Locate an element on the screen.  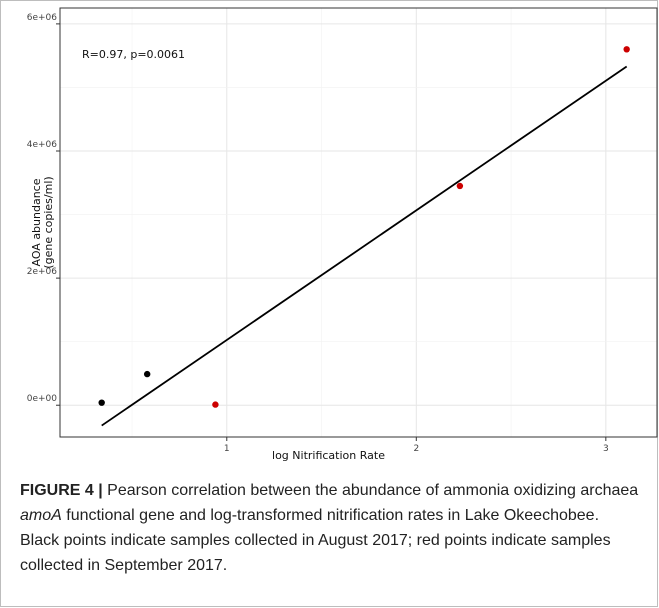
y-tick-label: 4e+06 is located at coordinates (42, 145).